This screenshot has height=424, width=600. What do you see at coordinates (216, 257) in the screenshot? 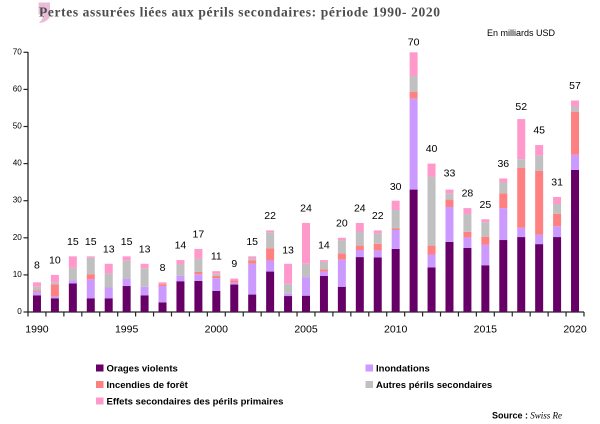
I see `svg-text: 11` at bounding box center [216, 257].